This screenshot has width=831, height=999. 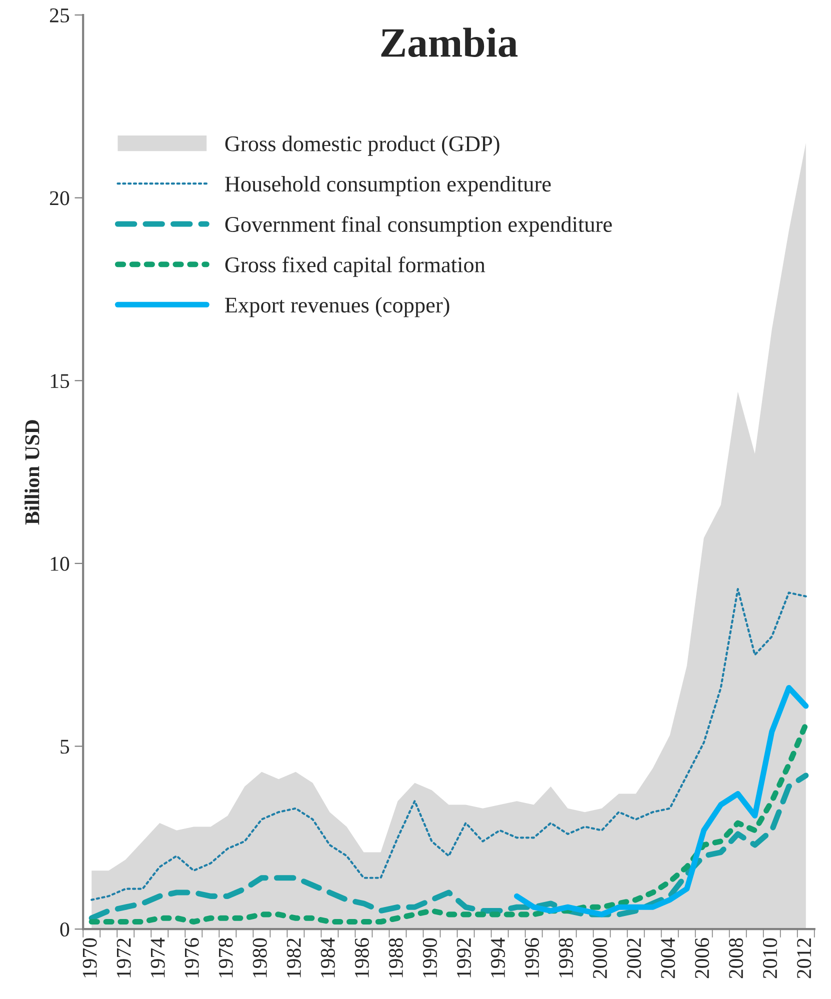 What do you see at coordinates (65, 929) in the screenshot?
I see `y-tick-label: 0` at bounding box center [65, 929].